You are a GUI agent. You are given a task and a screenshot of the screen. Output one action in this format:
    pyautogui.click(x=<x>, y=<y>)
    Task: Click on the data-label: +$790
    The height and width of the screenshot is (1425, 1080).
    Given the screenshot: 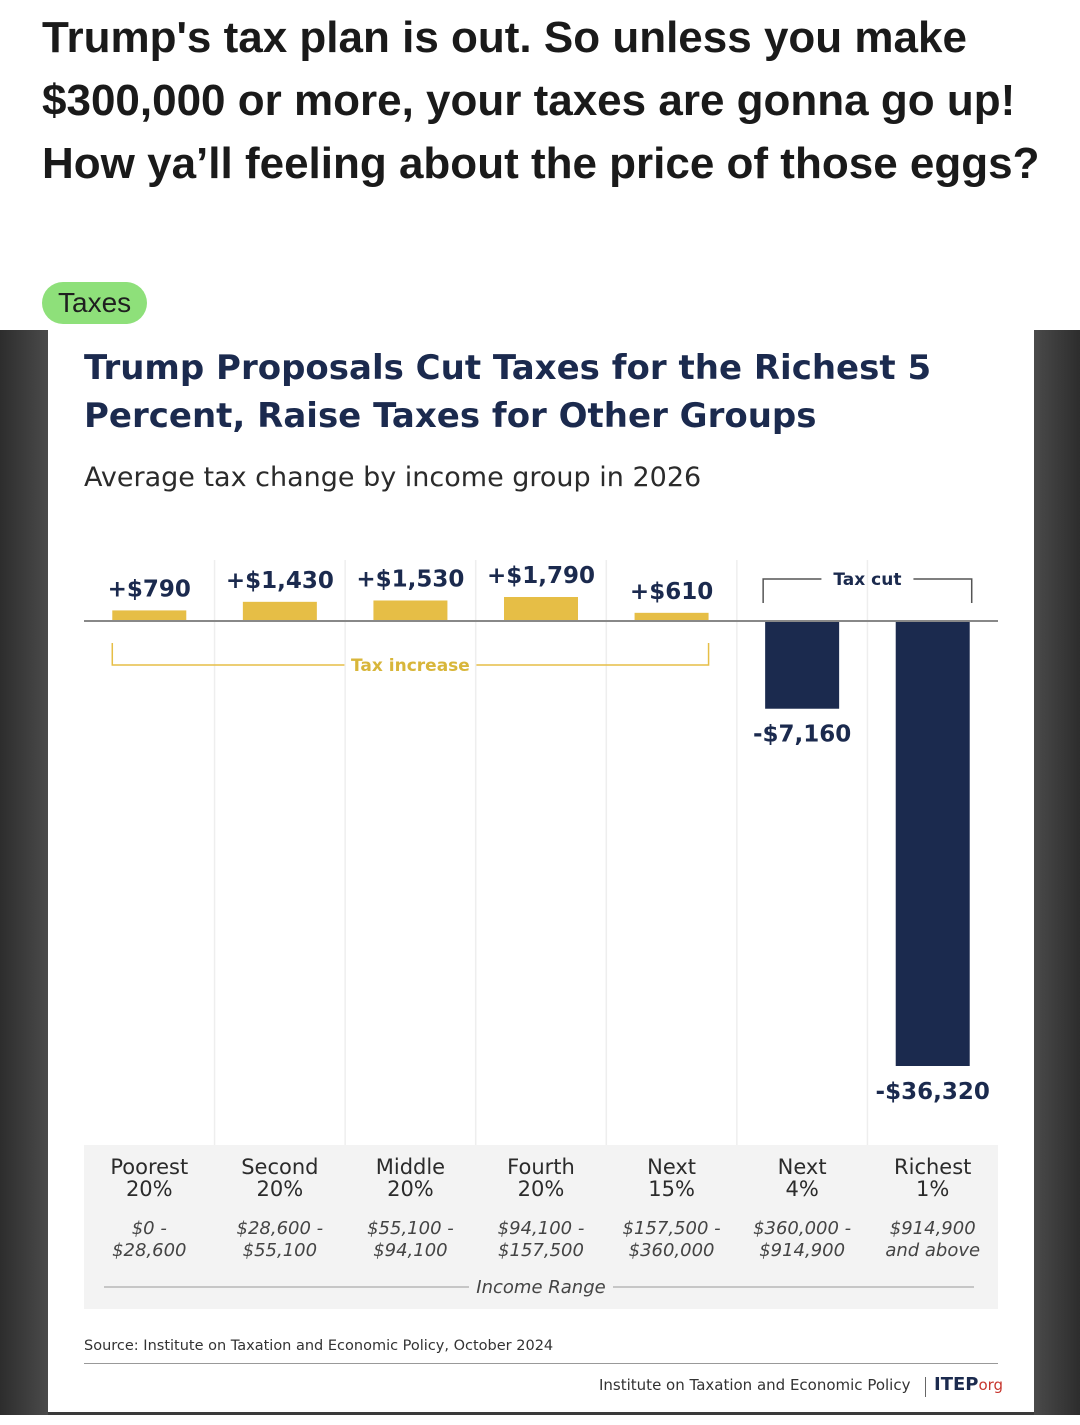 What is the action you would take?
    pyautogui.click(x=149, y=589)
    